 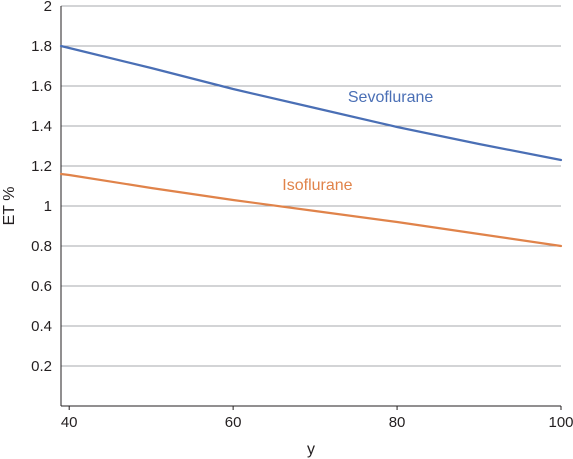 What do you see at coordinates (41, 86) in the screenshot?
I see `y-tick-label: 1.6` at bounding box center [41, 86].